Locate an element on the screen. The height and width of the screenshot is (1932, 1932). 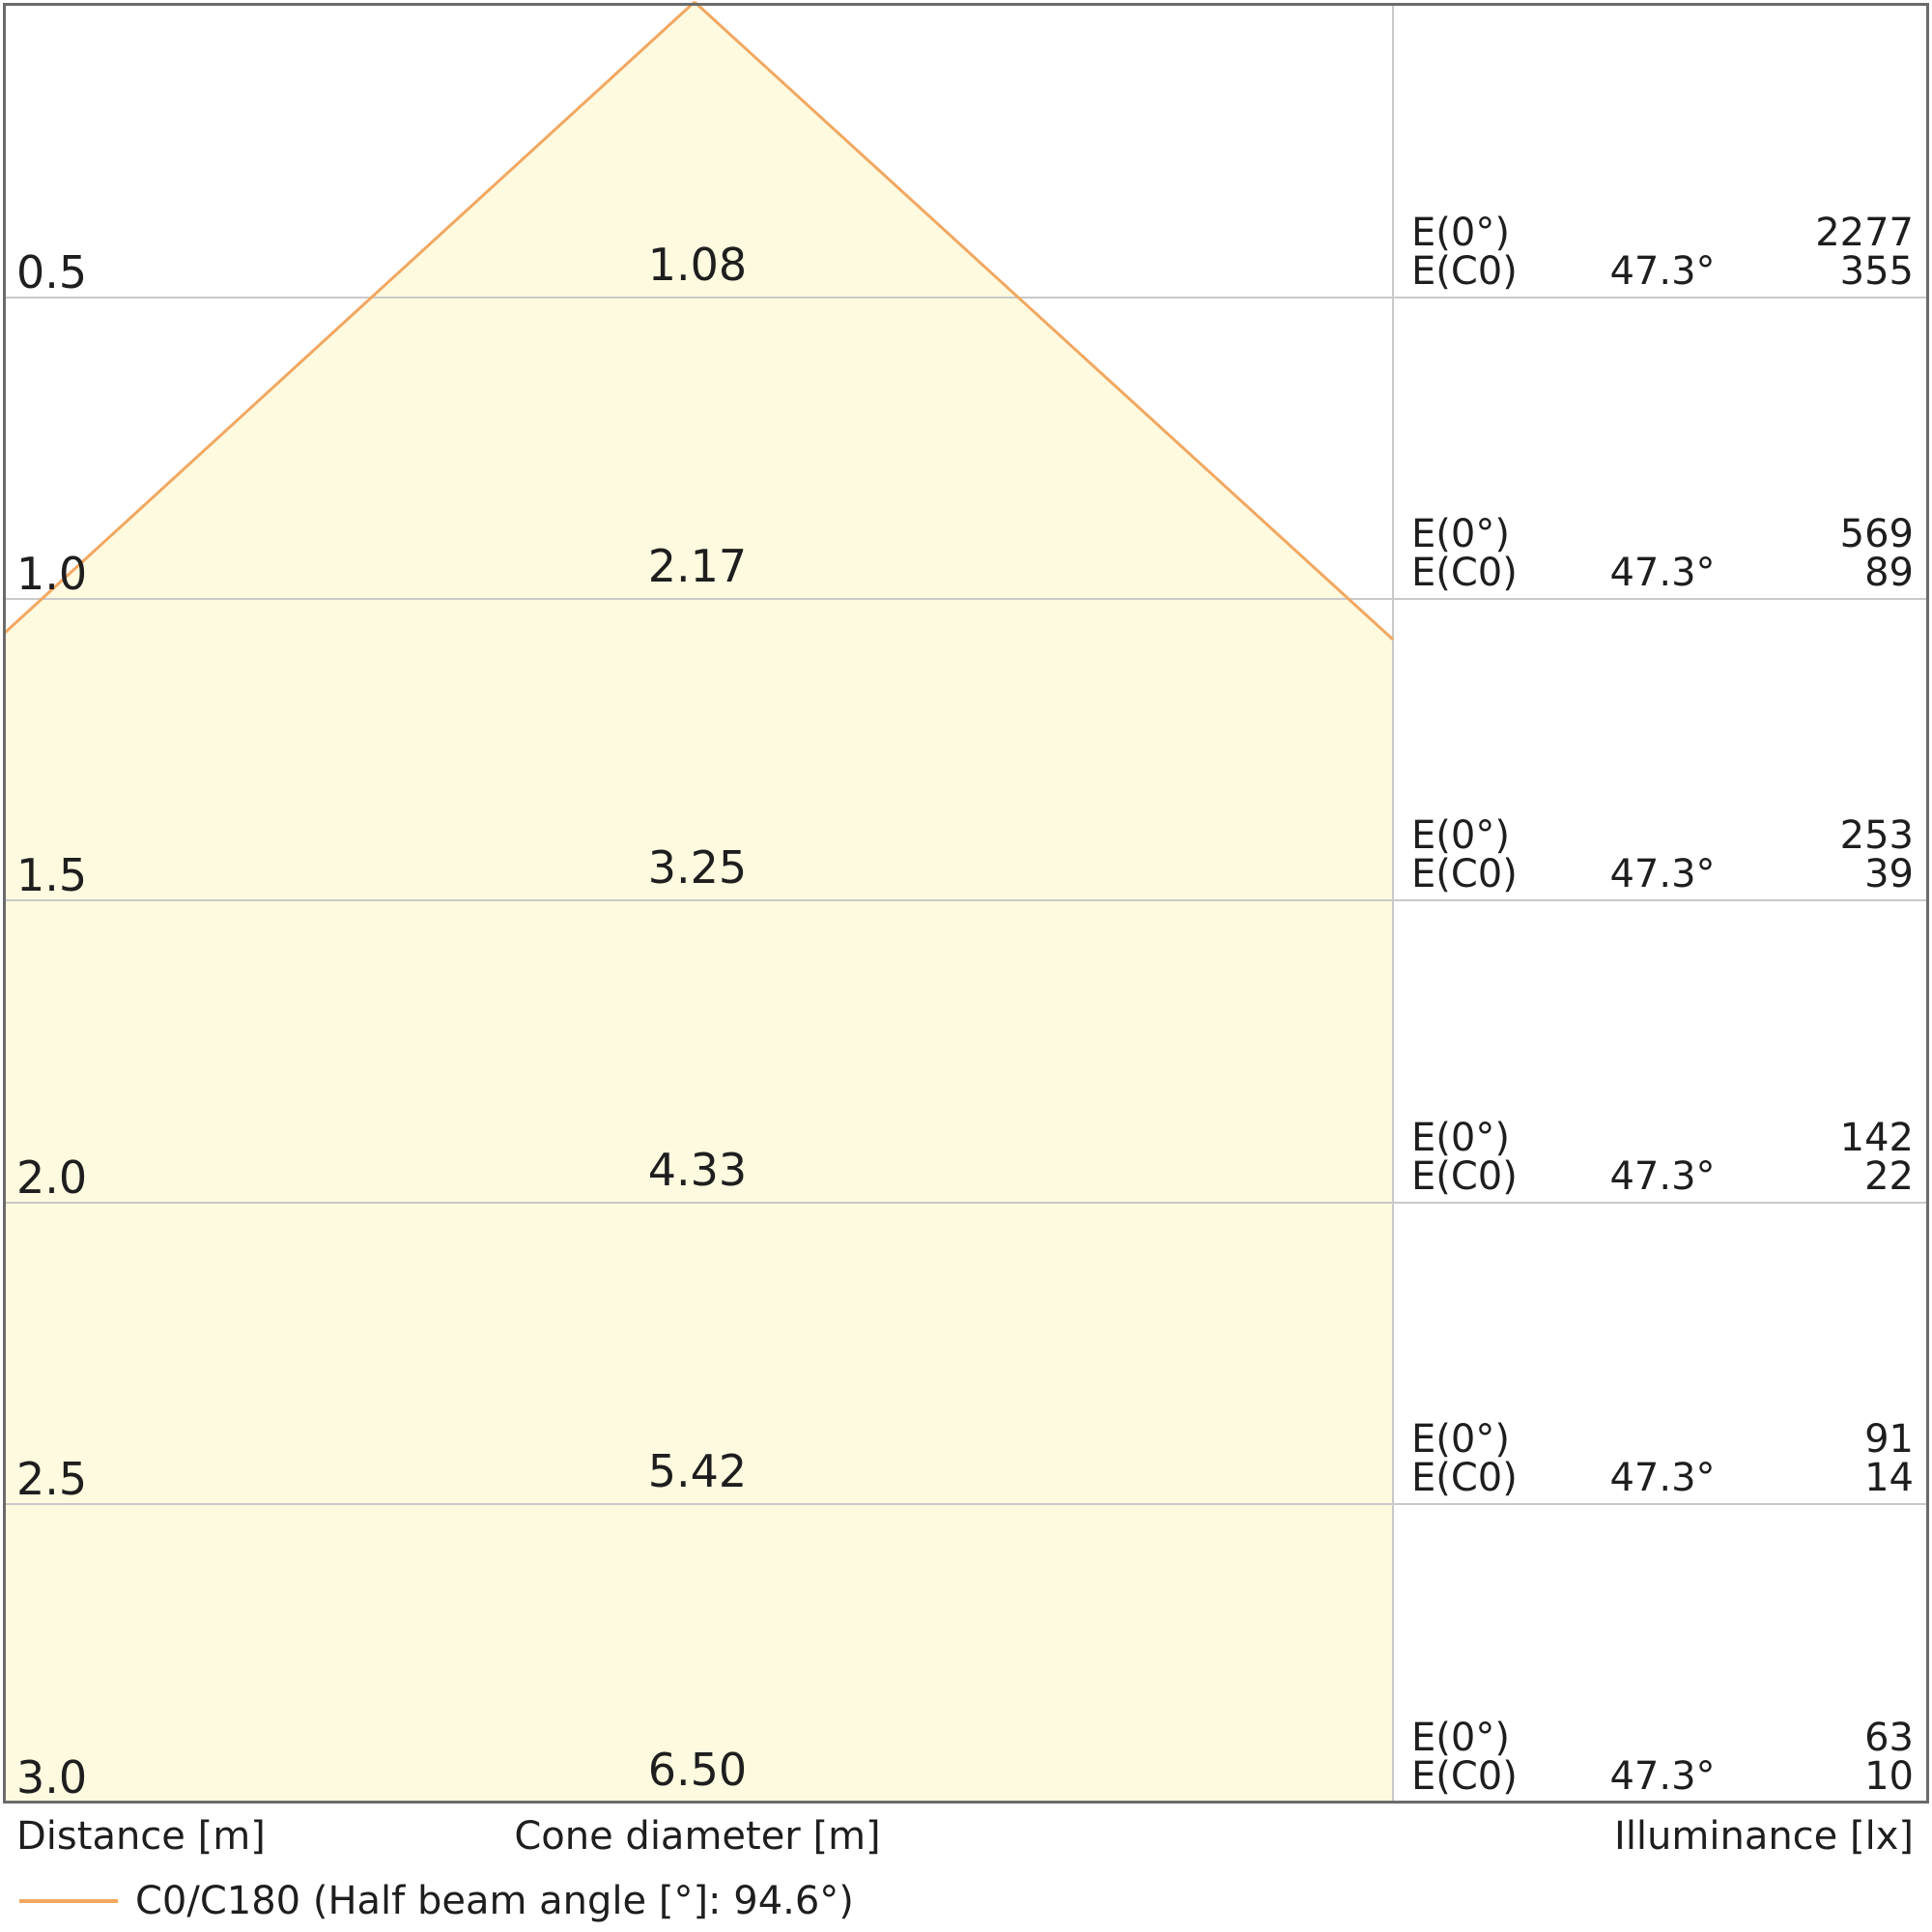
illuminance-row-group: E(0°) 569 E(C0) 47.3° 89 is located at coordinates (1662, 553).